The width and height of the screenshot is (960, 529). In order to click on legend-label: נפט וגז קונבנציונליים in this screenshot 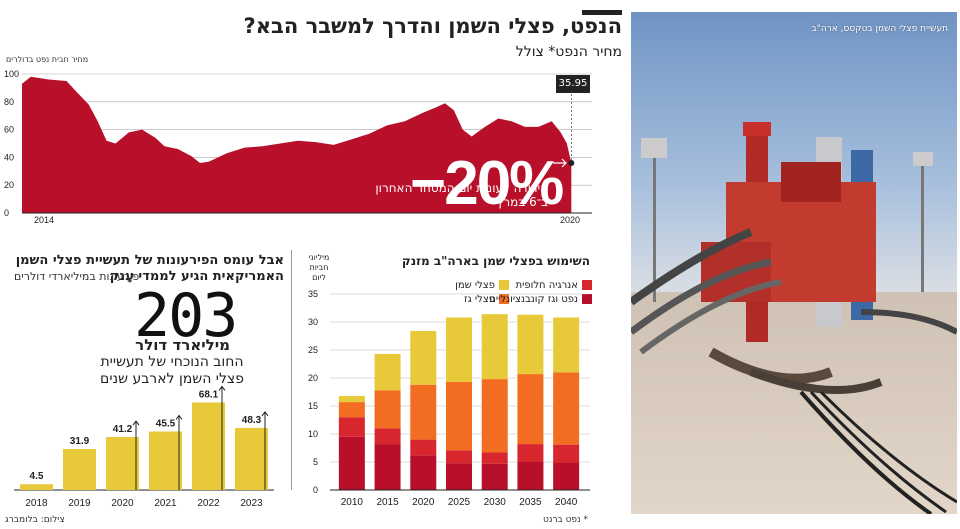, I will do `click(533, 299)`.